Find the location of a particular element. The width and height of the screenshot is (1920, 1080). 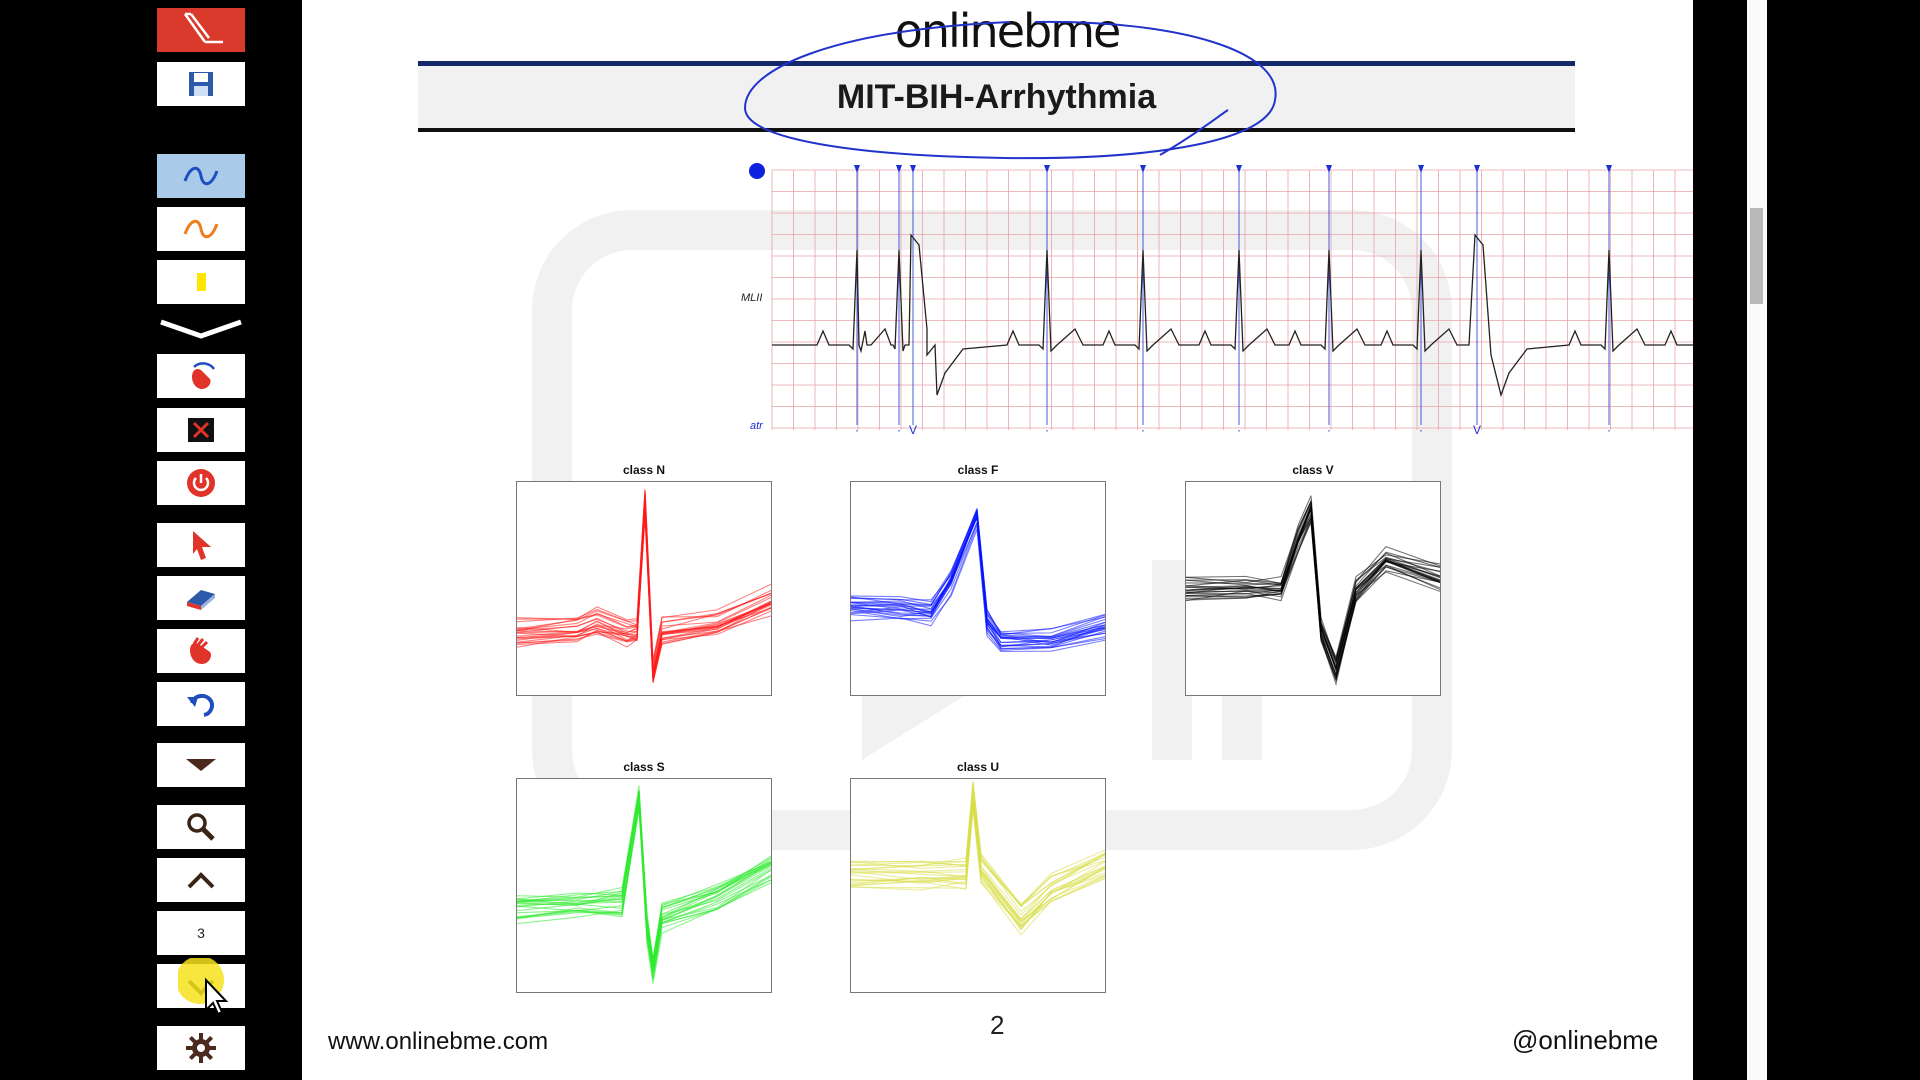

undo-icon is located at coordinates (201, 705).